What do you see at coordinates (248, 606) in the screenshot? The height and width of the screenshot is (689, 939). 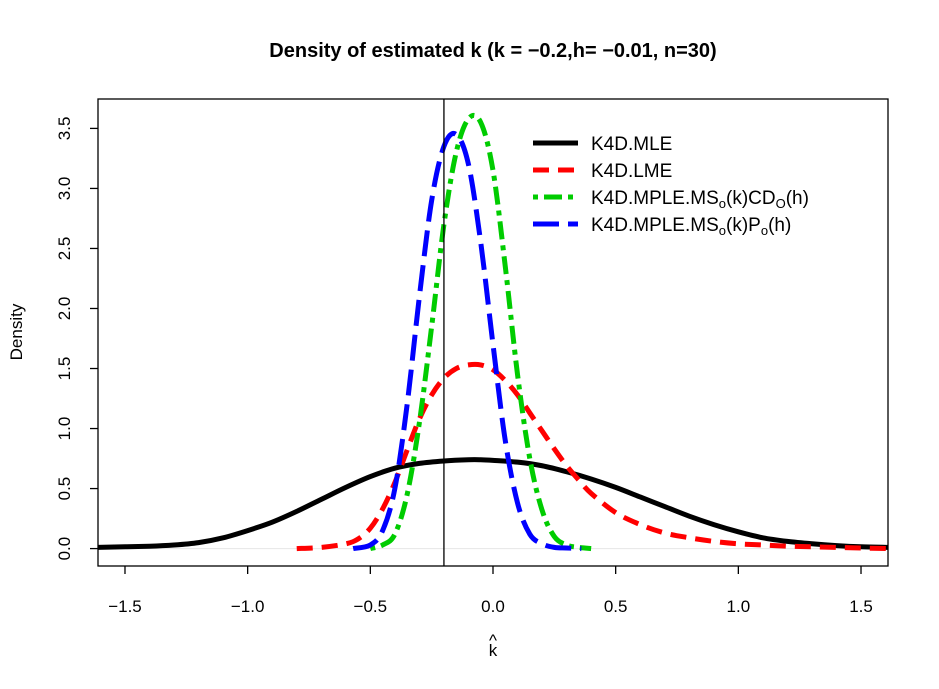 I see `x-tick-label: −1.0` at bounding box center [248, 606].